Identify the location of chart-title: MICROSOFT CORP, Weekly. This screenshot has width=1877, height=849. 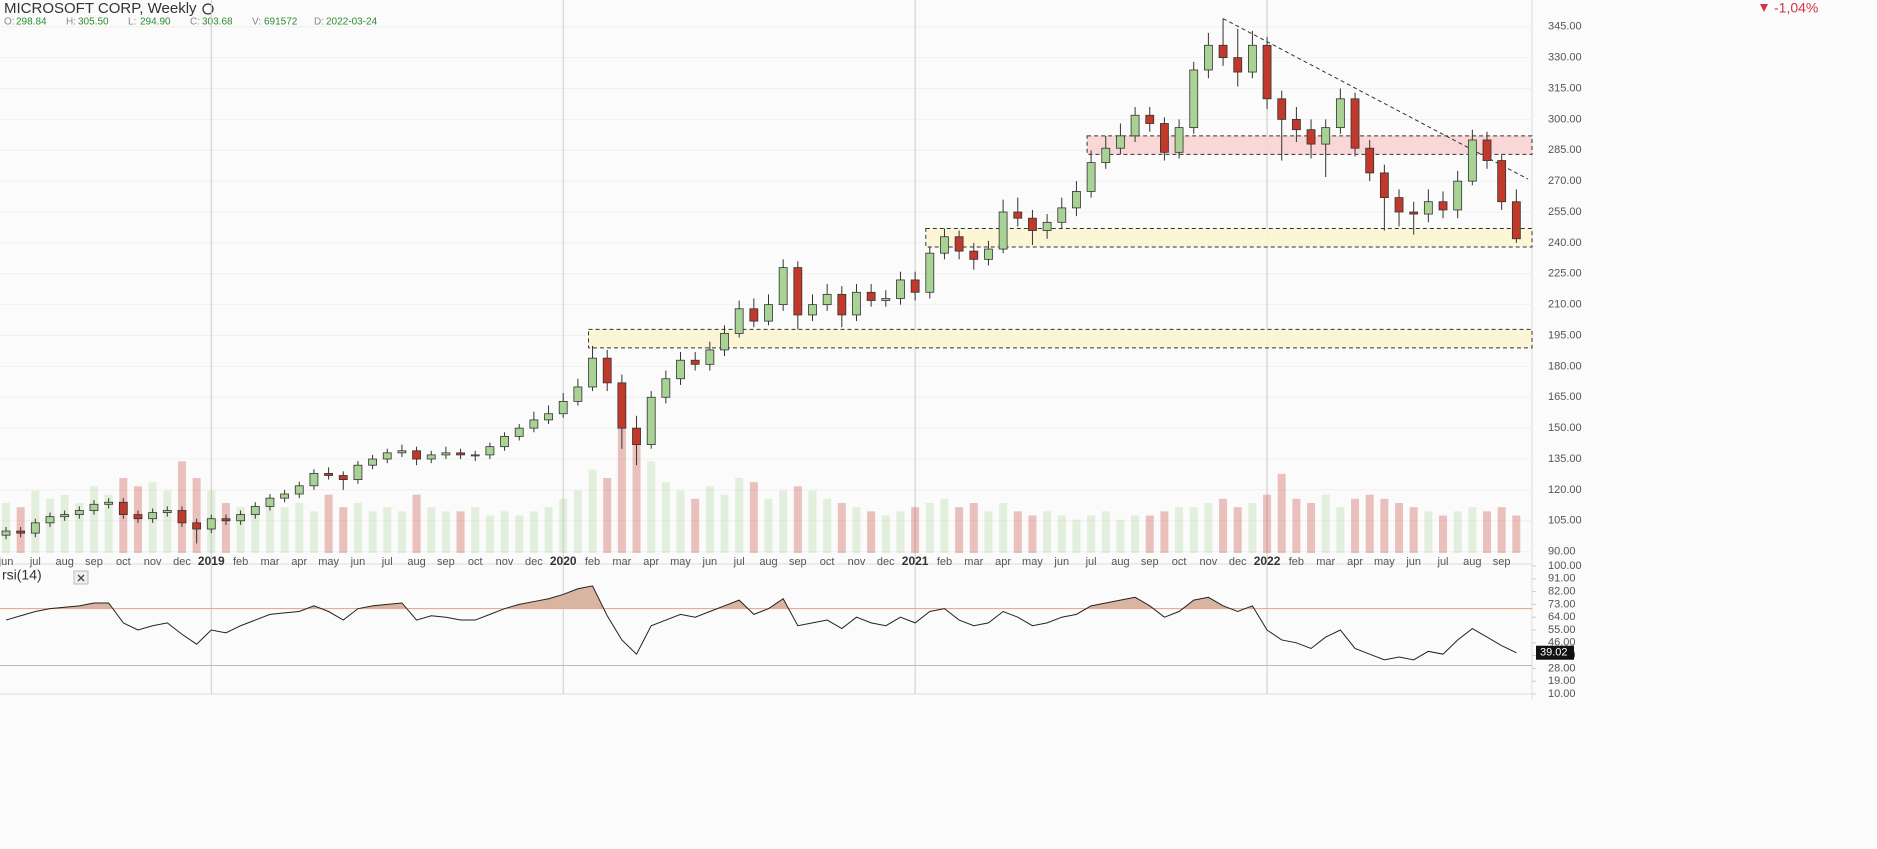
(100, 8).